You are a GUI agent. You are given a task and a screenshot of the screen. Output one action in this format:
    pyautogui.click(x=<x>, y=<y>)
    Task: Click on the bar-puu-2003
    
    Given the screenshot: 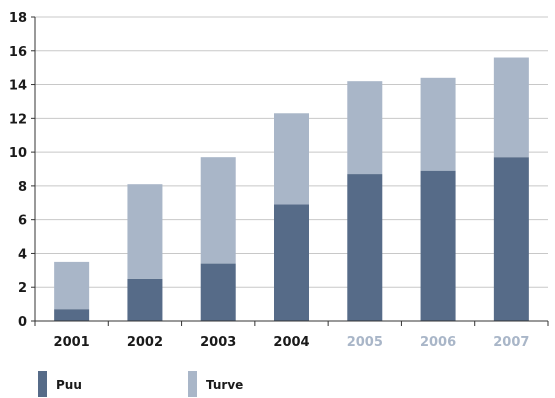 What is the action you would take?
    pyautogui.click(x=218, y=292)
    